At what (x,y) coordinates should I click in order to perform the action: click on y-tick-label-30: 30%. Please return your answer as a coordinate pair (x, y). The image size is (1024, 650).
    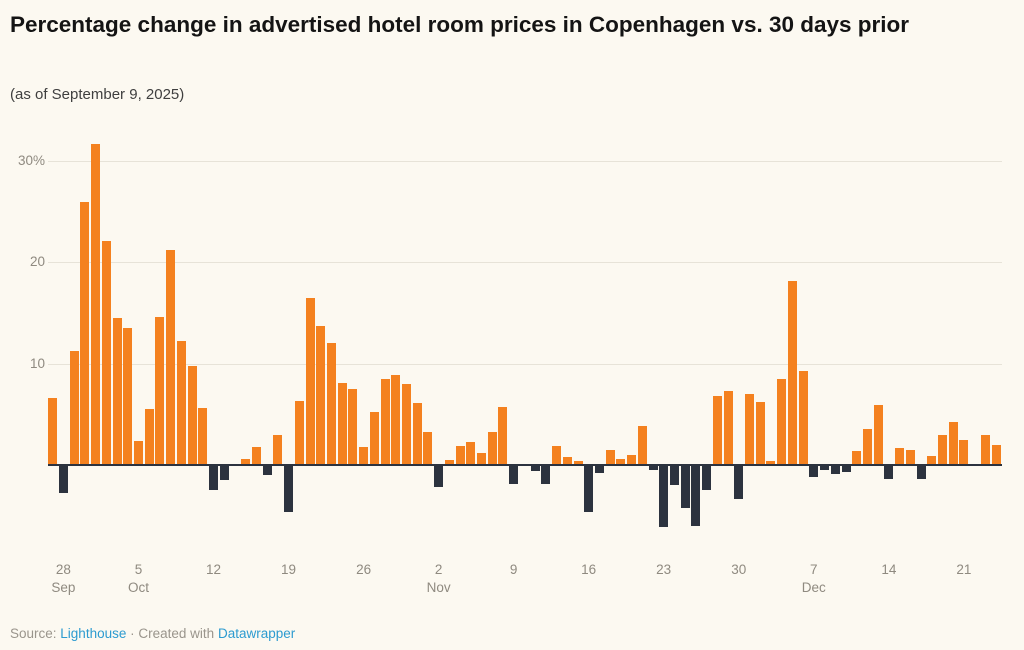
    Looking at the image, I should click on (31, 160).